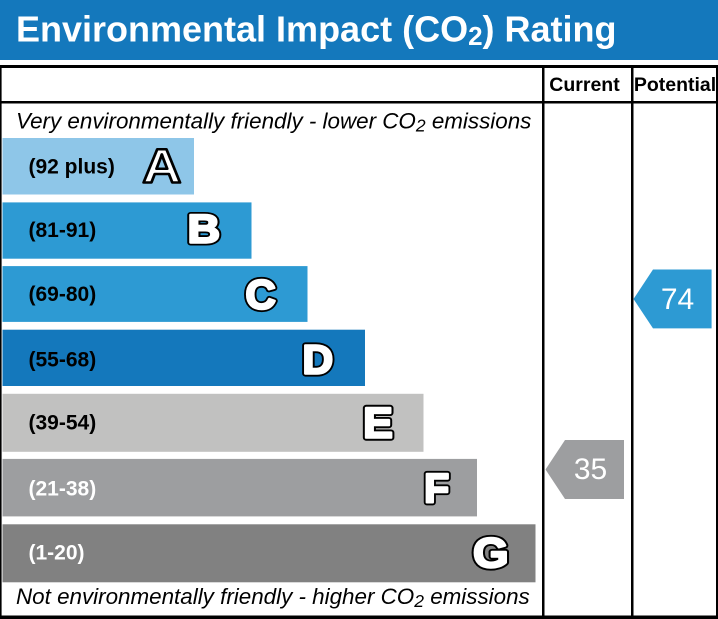 This screenshot has height=619, width=718. Describe the element at coordinates (63, 294) in the screenshot. I see `svg-text: (69-80)` at that location.